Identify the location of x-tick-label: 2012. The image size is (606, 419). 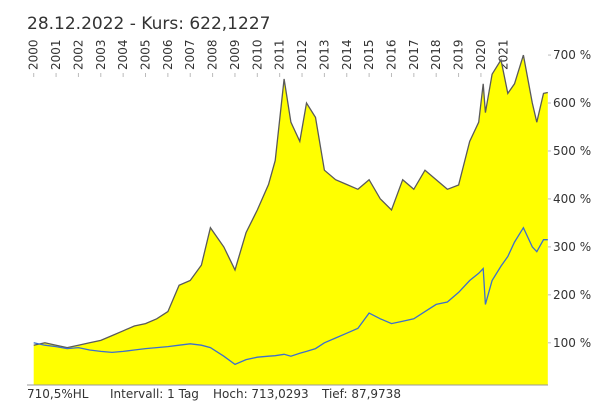
(302, 54).